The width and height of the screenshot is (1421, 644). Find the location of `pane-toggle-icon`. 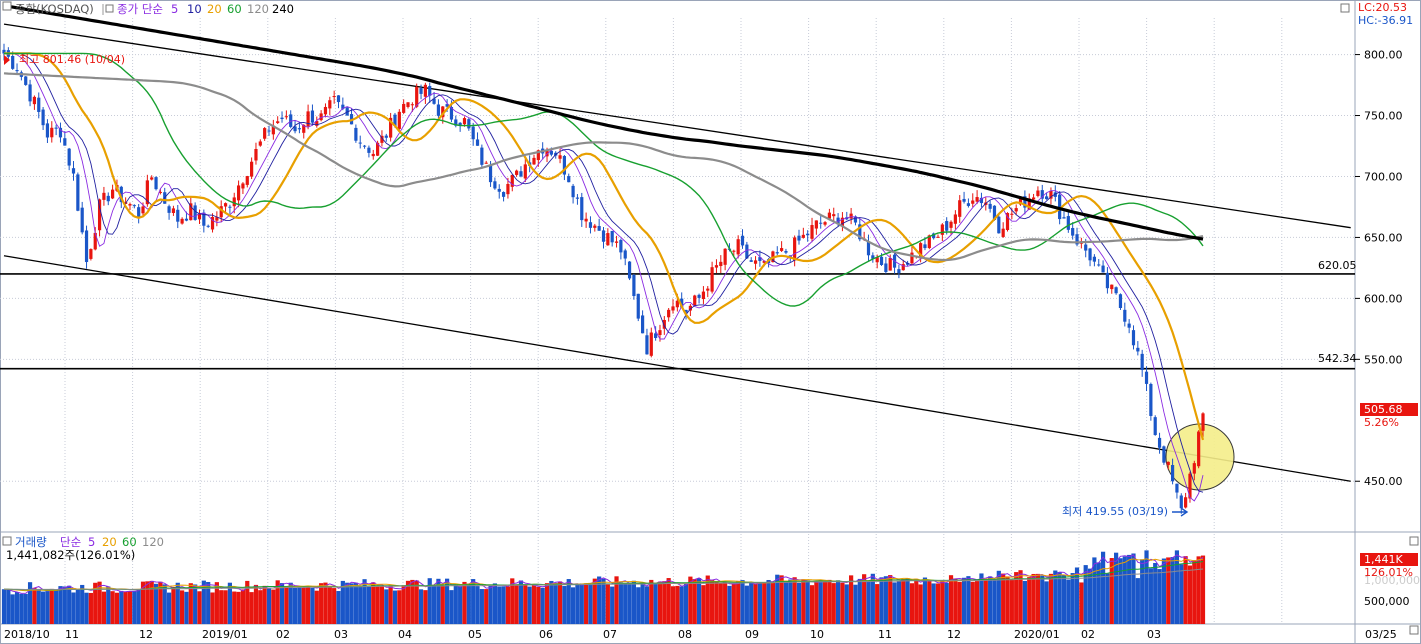

pane-toggle-icon is located at coordinates (7, 6).